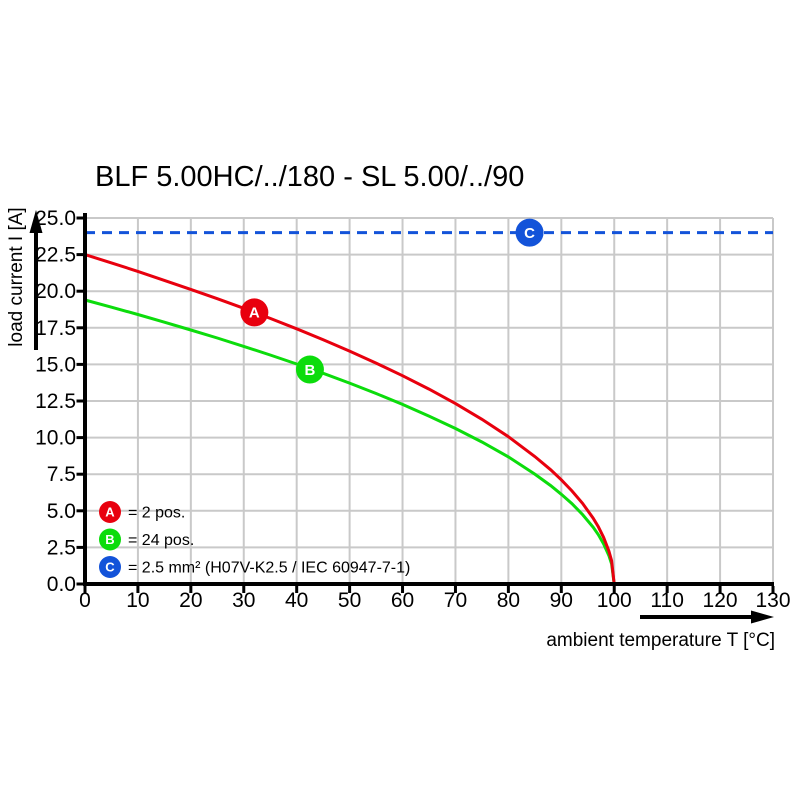  What do you see at coordinates (392, 301) in the screenshot?
I see `curve-markers: A B C` at bounding box center [392, 301].